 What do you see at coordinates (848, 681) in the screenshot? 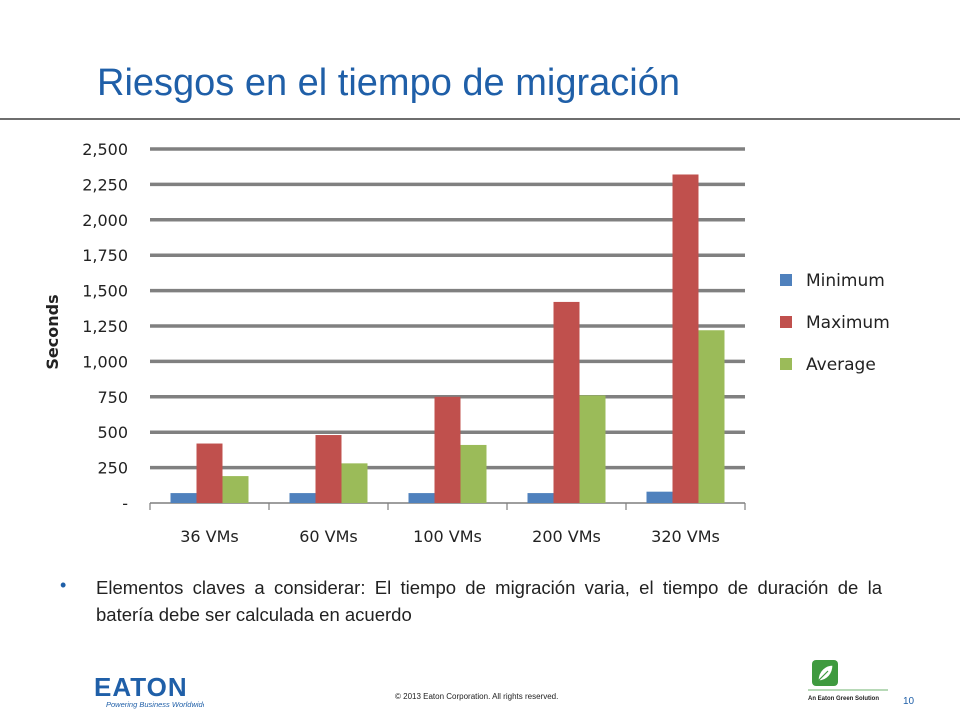
I see `green-solution-logo: An Eaton Green Solution` at bounding box center [848, 681].